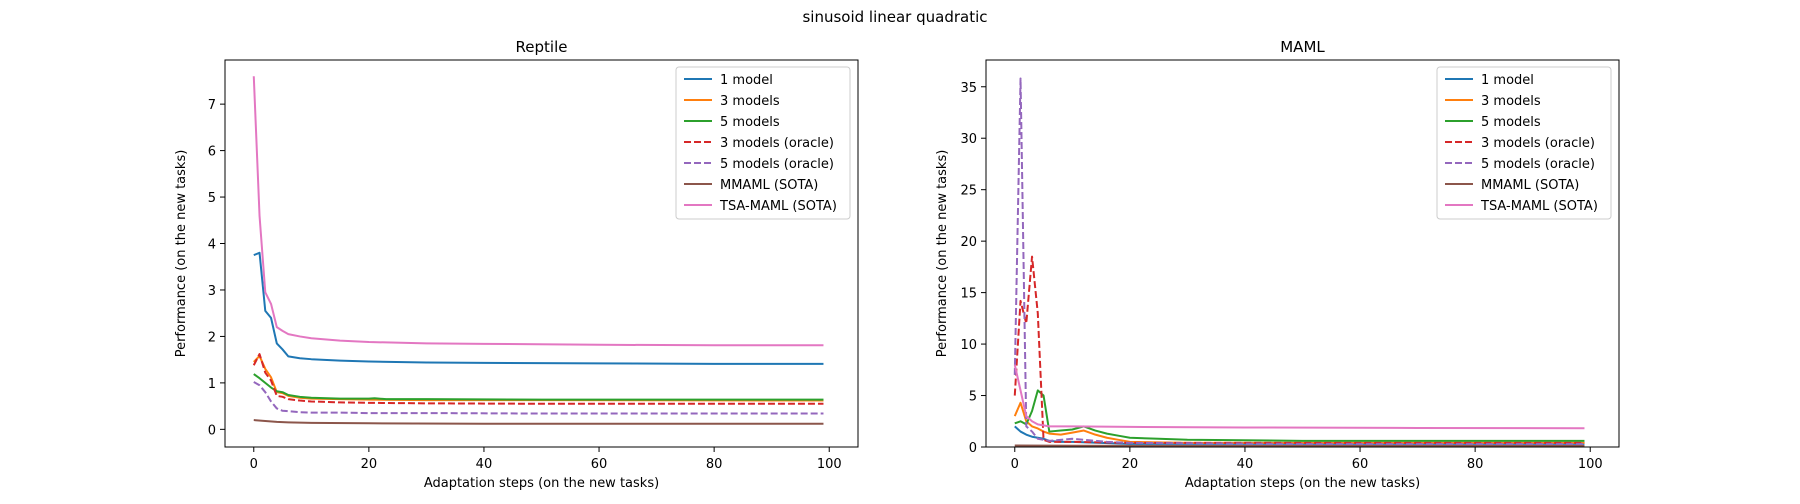 This screenshot has width=1800, height=504. I want to click on reptile-legend-label-3-models-oracle: 3 models (oracle), so click(777, 143).